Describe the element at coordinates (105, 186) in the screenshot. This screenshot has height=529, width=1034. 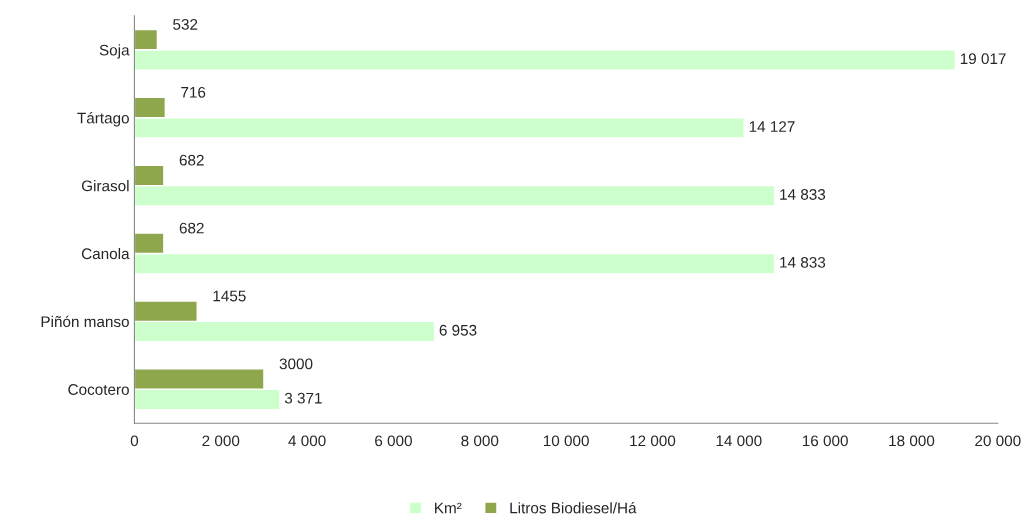
I see `y-tick-label: Girasol` at that location.